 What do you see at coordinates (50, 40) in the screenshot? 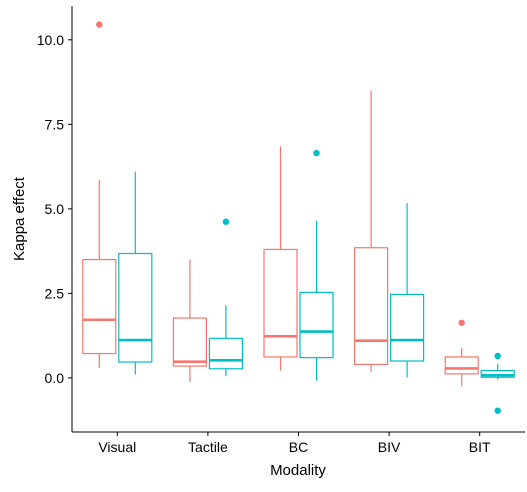
I see `y-tick-label: 10.0` at bounding box center [50, 40].